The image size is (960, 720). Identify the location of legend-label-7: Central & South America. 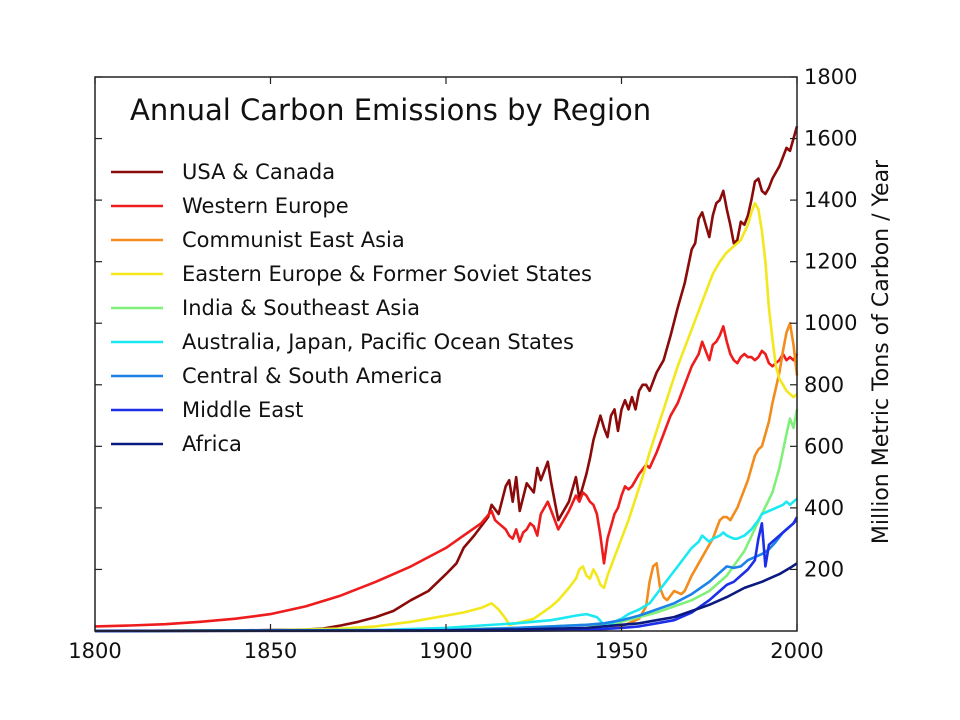
(312, 376).